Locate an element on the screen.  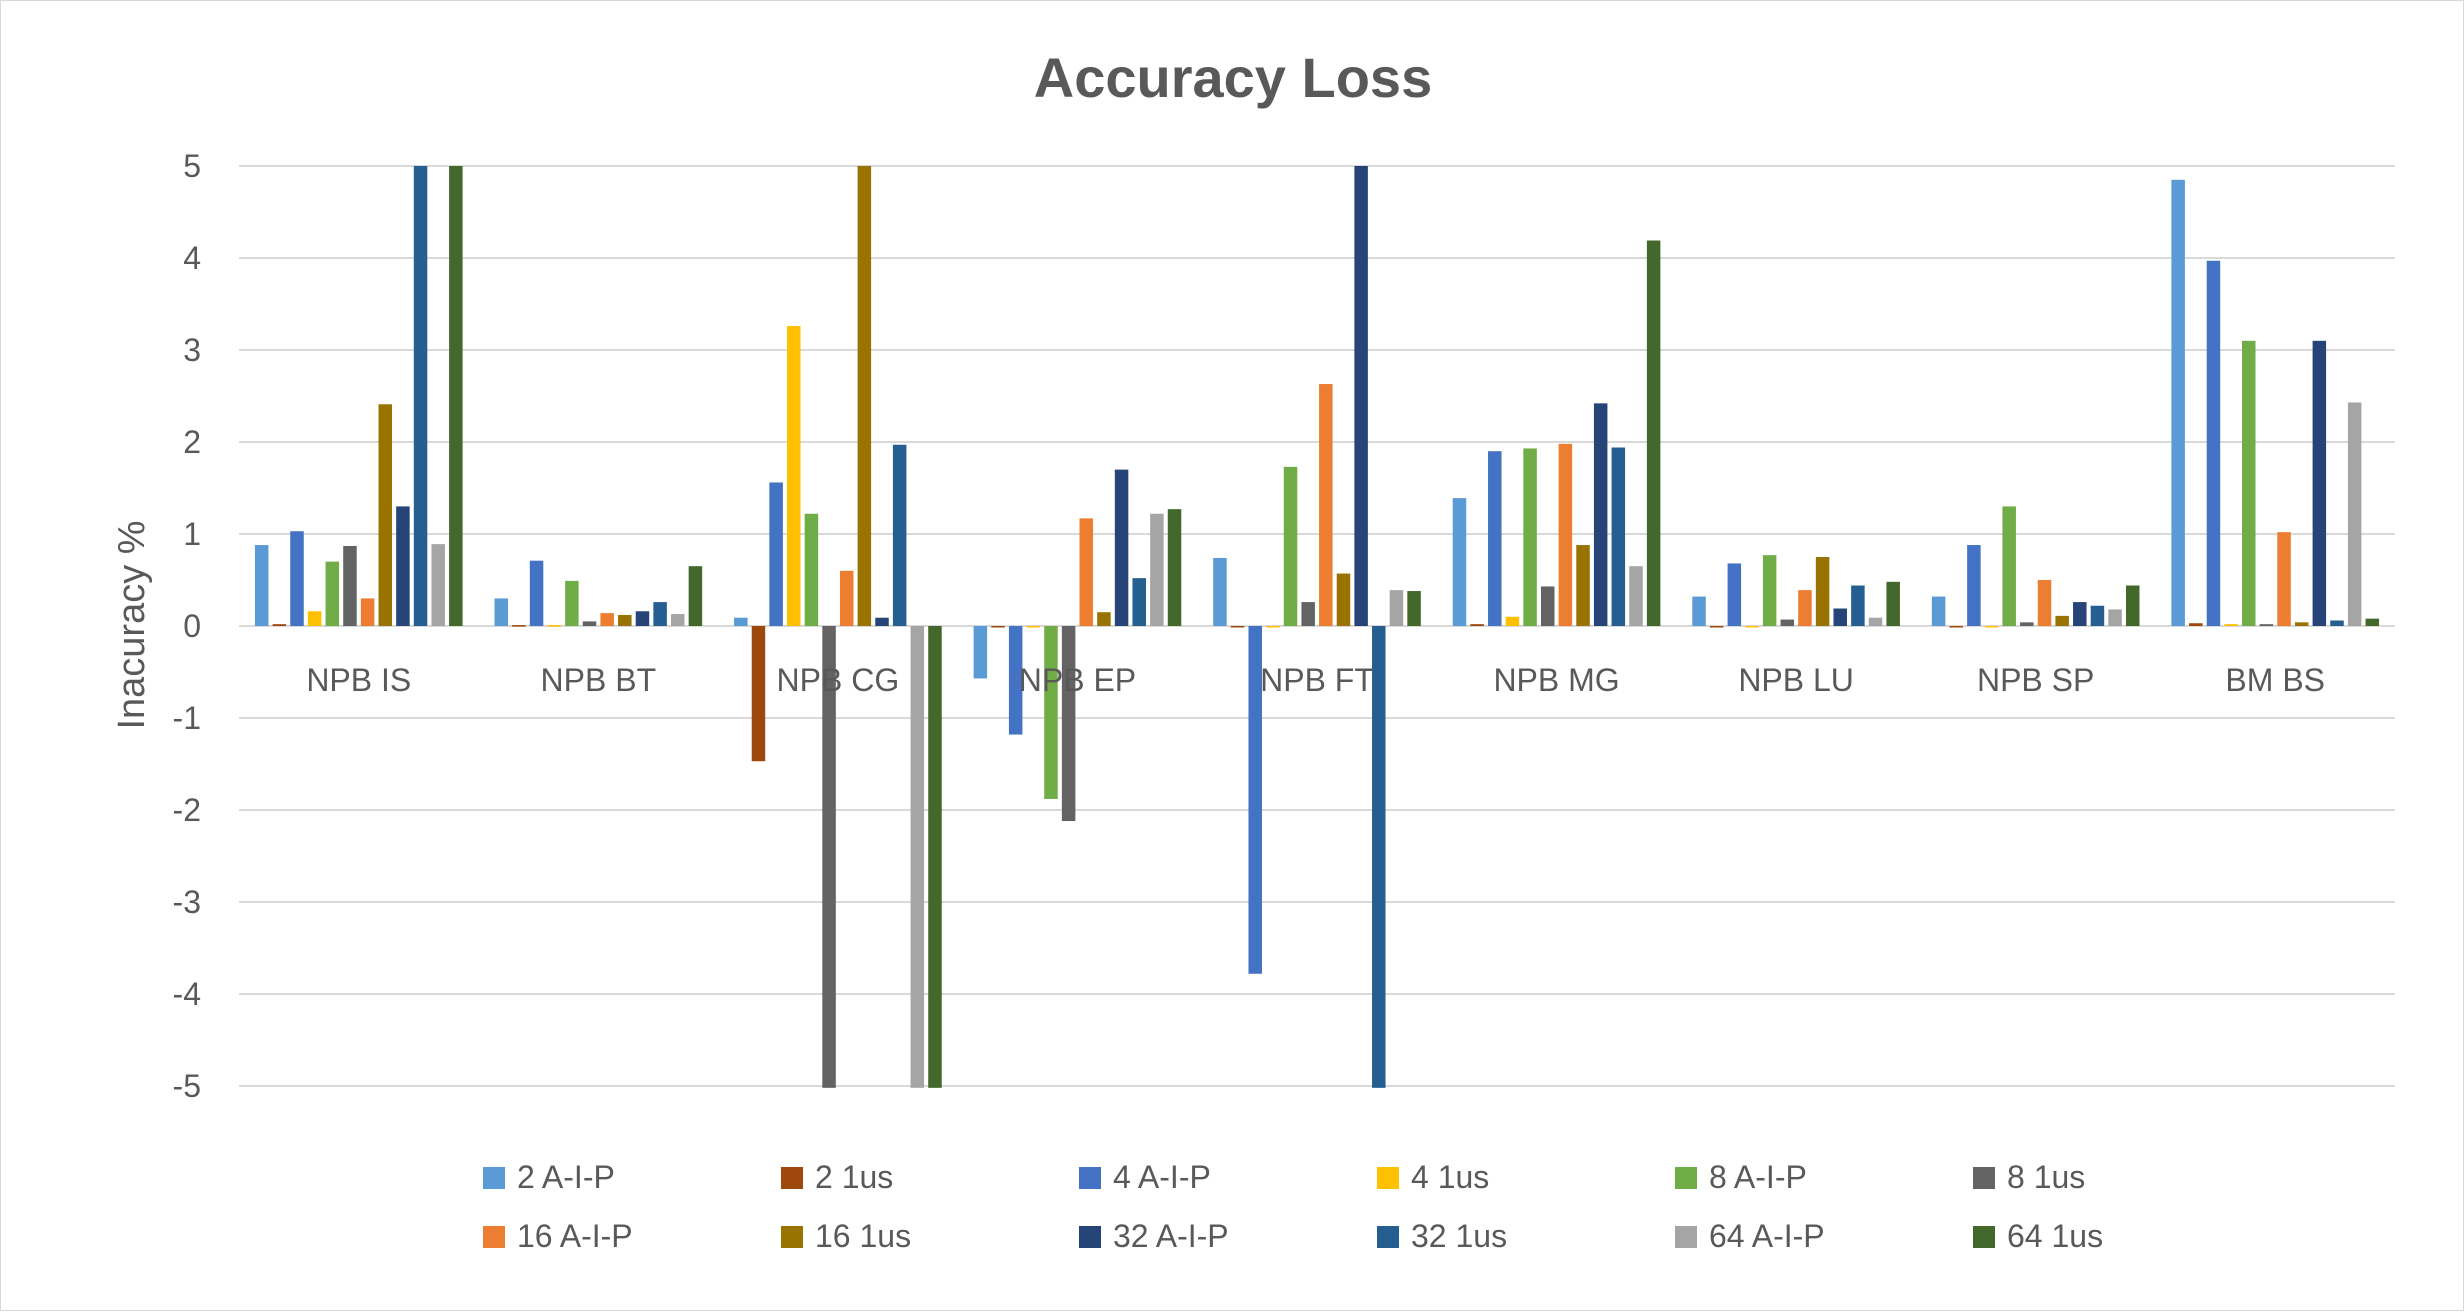
category-label: NPB SP is located at coordinates (2035, 680).